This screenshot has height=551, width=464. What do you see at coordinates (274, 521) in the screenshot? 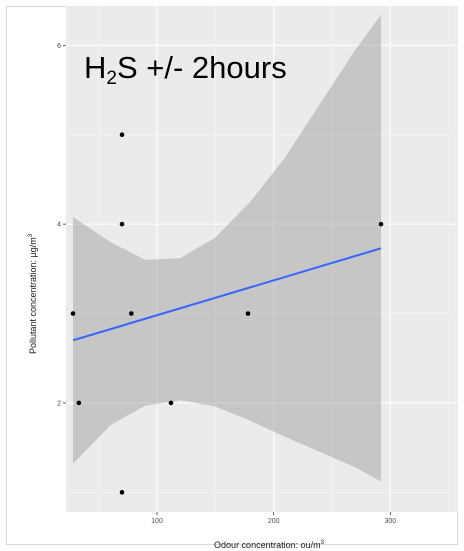
I see `x-tick-label: 200` at bounding box center [274, 521].